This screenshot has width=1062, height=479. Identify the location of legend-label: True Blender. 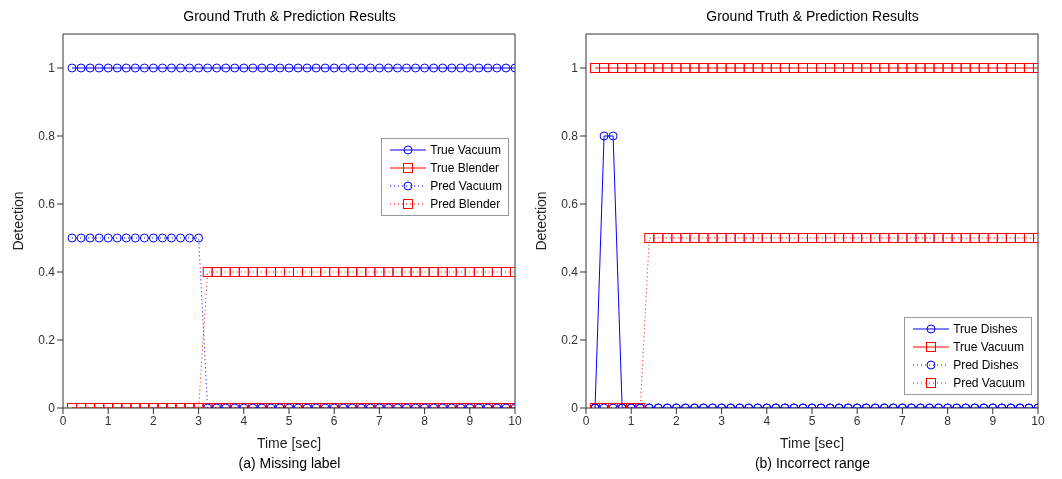
(465, 168).